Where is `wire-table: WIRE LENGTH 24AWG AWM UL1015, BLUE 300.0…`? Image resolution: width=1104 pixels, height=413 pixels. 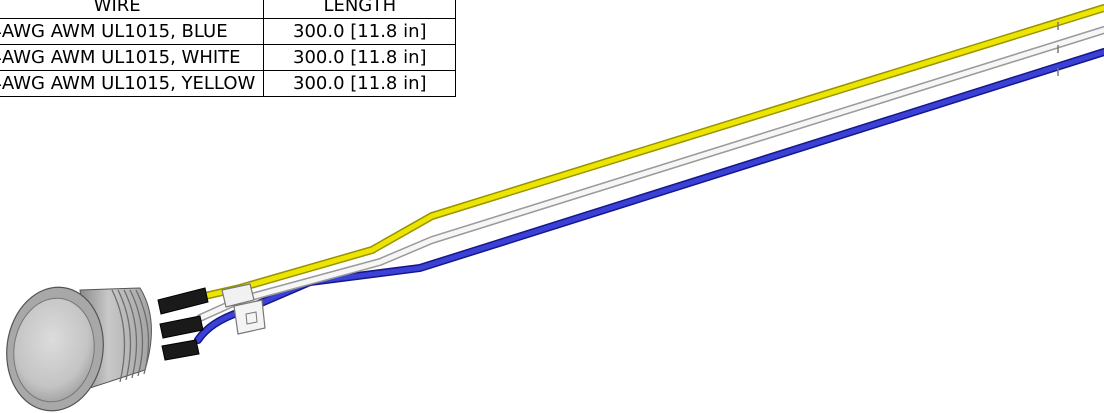
wire-table: WIRE LENGTH 24AWG AWM UL1015, BLUE 300.0… is located at coordinates (228, 48).